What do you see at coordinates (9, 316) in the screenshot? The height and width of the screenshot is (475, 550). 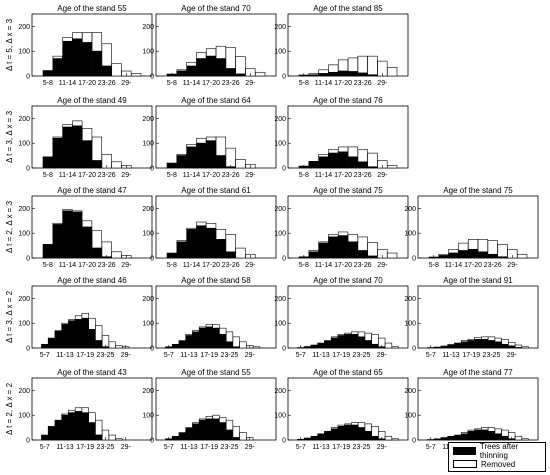 I see `row-label: Δ t = 3, Δ x = 2` at bounding box center [9, 316].